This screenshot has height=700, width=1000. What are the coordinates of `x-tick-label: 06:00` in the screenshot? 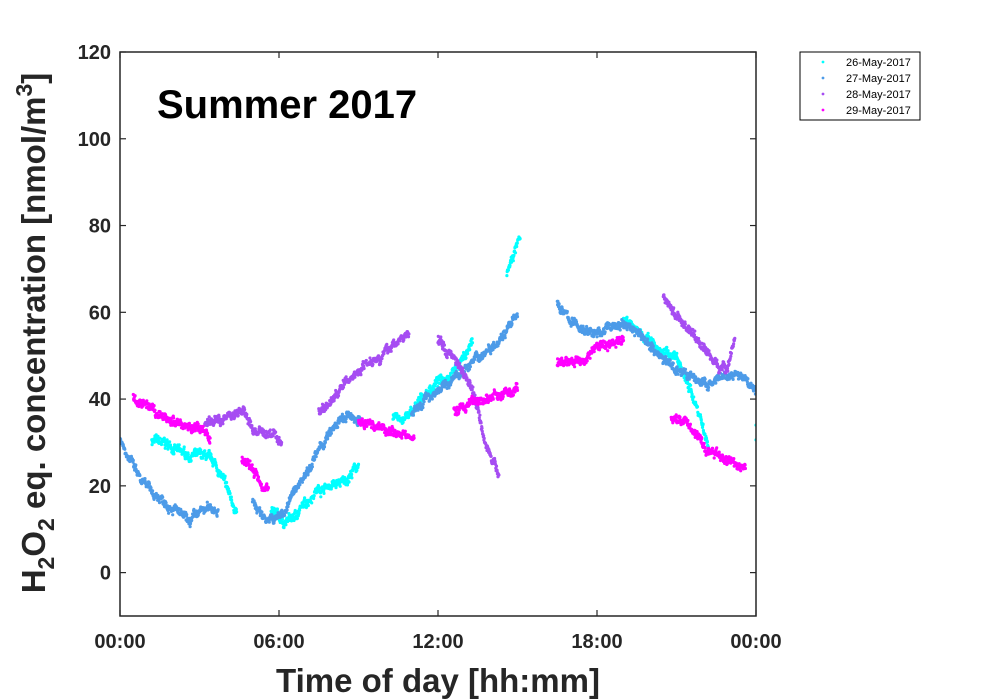 It's located at (278, 642).